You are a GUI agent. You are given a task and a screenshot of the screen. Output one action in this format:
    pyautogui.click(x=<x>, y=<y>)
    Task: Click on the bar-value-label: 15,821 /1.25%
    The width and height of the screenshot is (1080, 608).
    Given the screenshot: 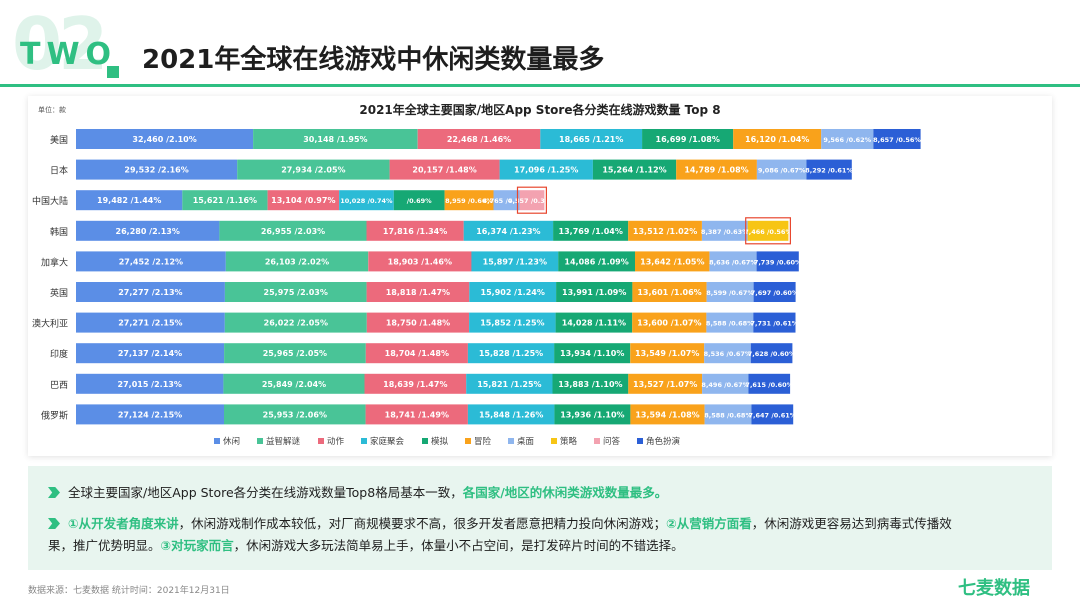 What is the action you would take?
    pyautogui.click(x=509, y=384)
    